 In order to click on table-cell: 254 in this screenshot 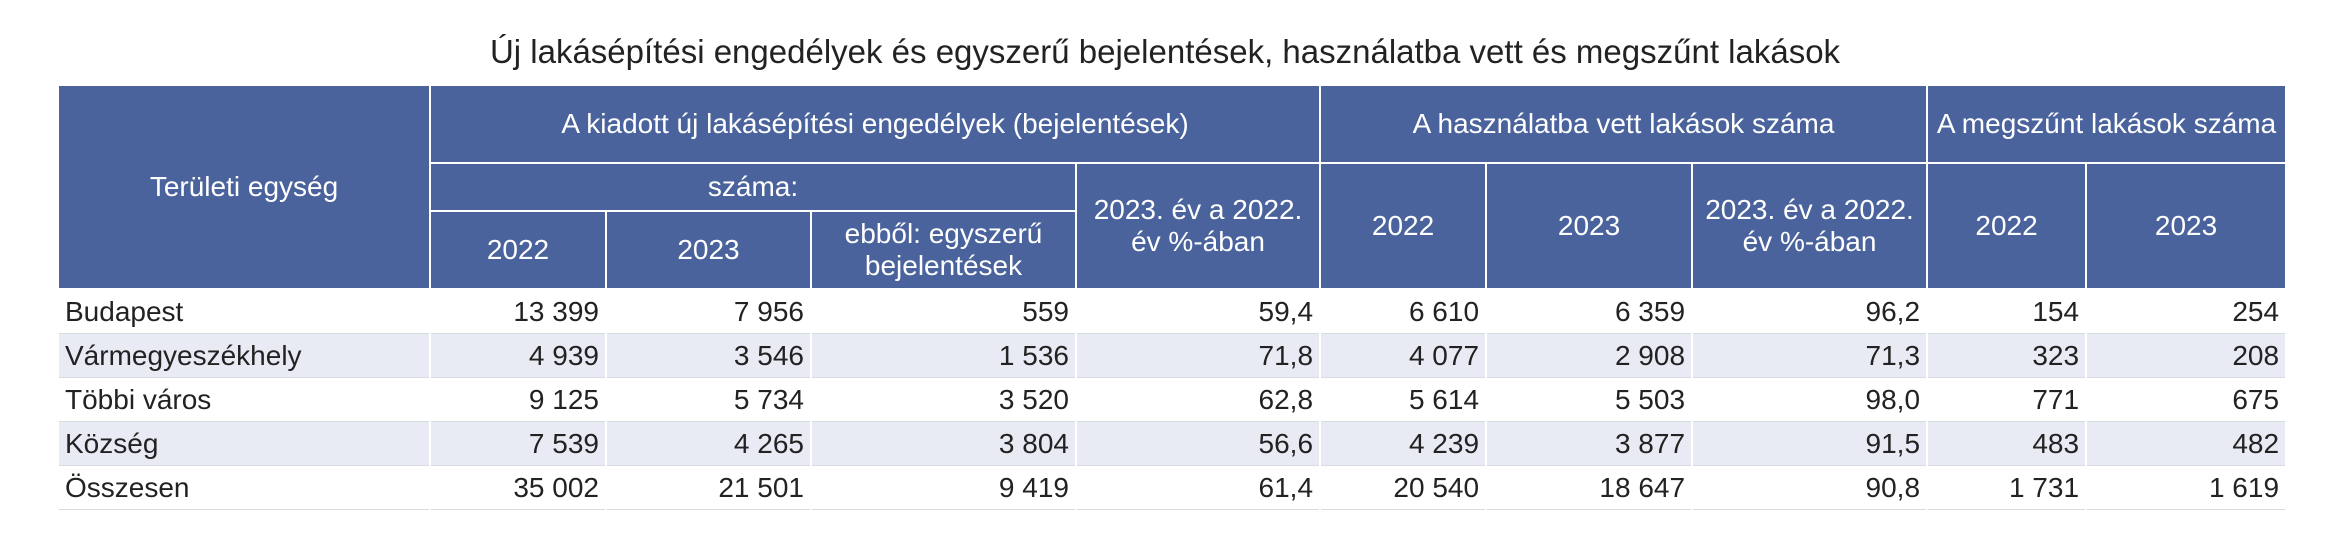, I will do `click(2186, 311)`.